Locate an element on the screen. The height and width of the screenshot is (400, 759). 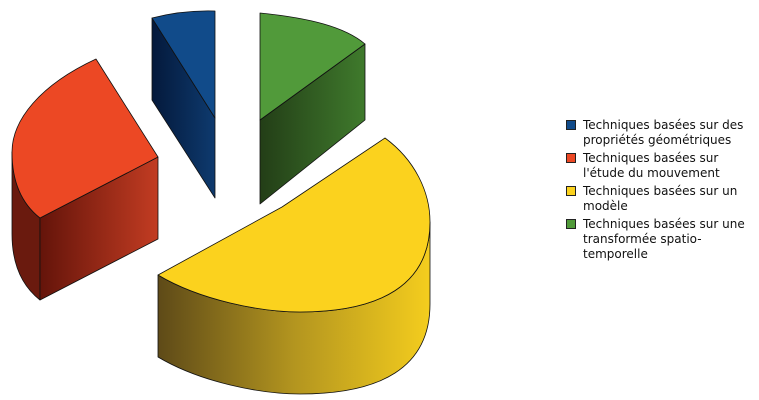
legend-swatch-yellow is located at coordinates (571, 191).